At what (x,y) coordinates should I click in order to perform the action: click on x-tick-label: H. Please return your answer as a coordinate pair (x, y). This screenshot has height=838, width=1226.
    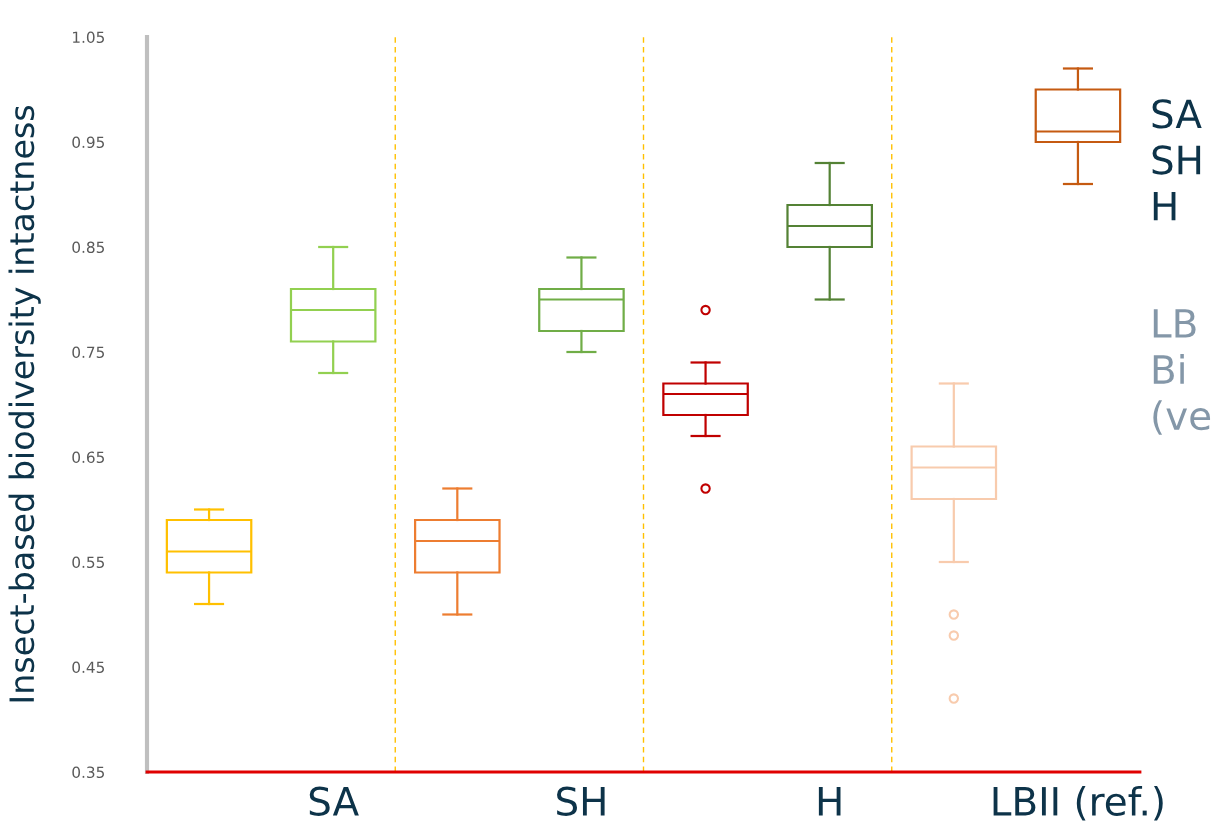
    Looking at the image, I should click on (829, 801).